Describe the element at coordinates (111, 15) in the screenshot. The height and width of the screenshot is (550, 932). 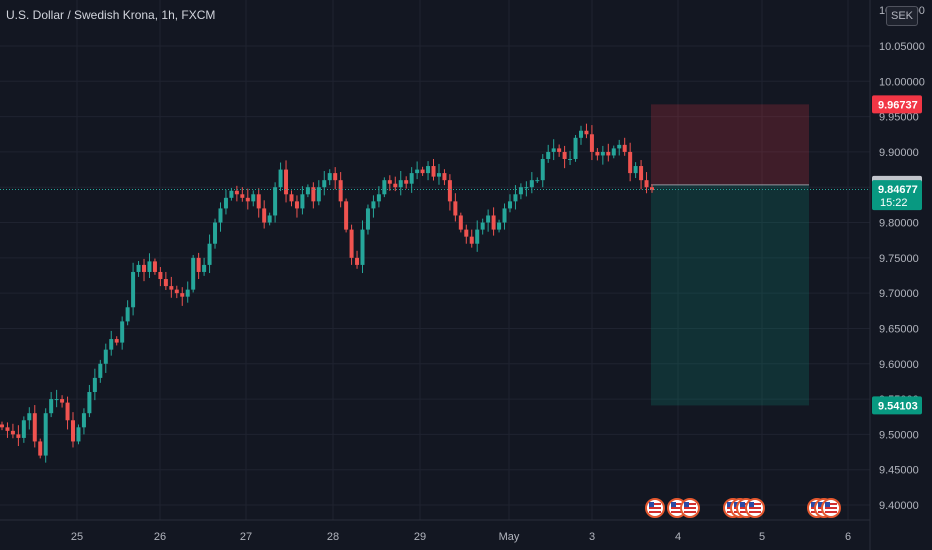
I see `symbol-title: U.S. Dollar / Swedish Krona, 1h, FXCM` at that location.